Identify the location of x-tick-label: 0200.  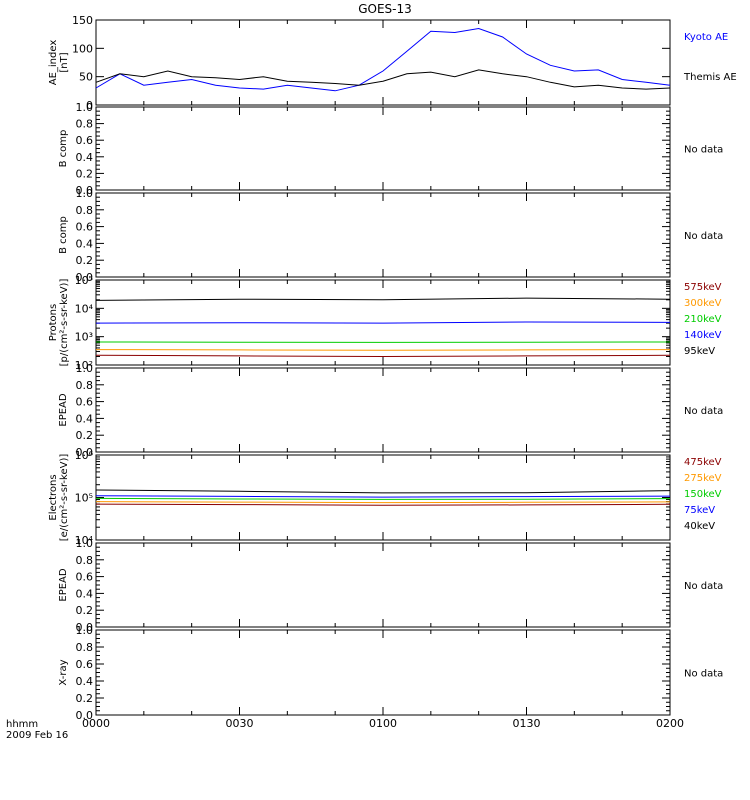
(670, 723).